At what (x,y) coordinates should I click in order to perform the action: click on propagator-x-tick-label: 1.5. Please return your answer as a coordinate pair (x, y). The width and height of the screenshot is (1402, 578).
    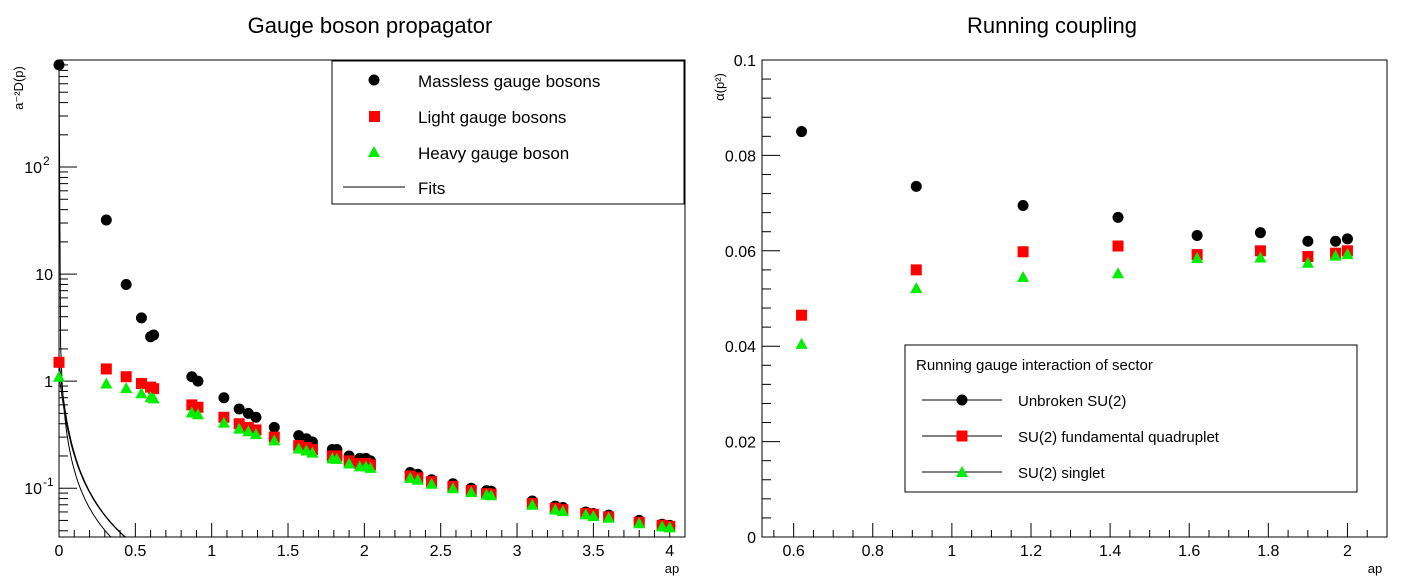
    Looking at the image, I should click on (288, 551).